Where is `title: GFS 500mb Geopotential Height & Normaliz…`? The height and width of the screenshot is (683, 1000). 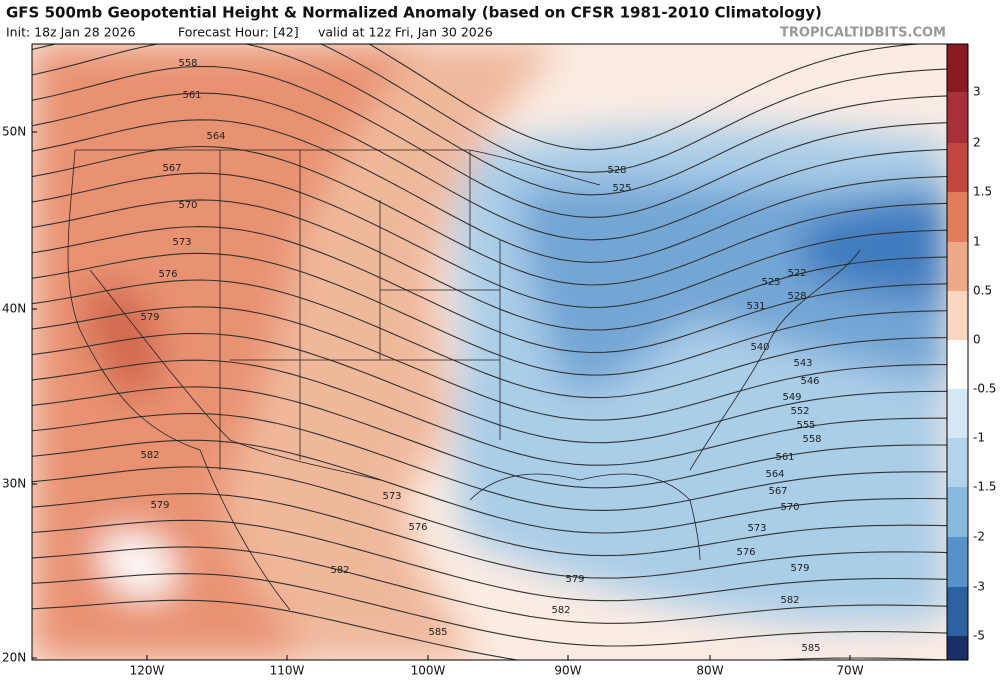 title: GFS 500mb Geopotential Height & Normaliz… is located at coordinates (414, 13).